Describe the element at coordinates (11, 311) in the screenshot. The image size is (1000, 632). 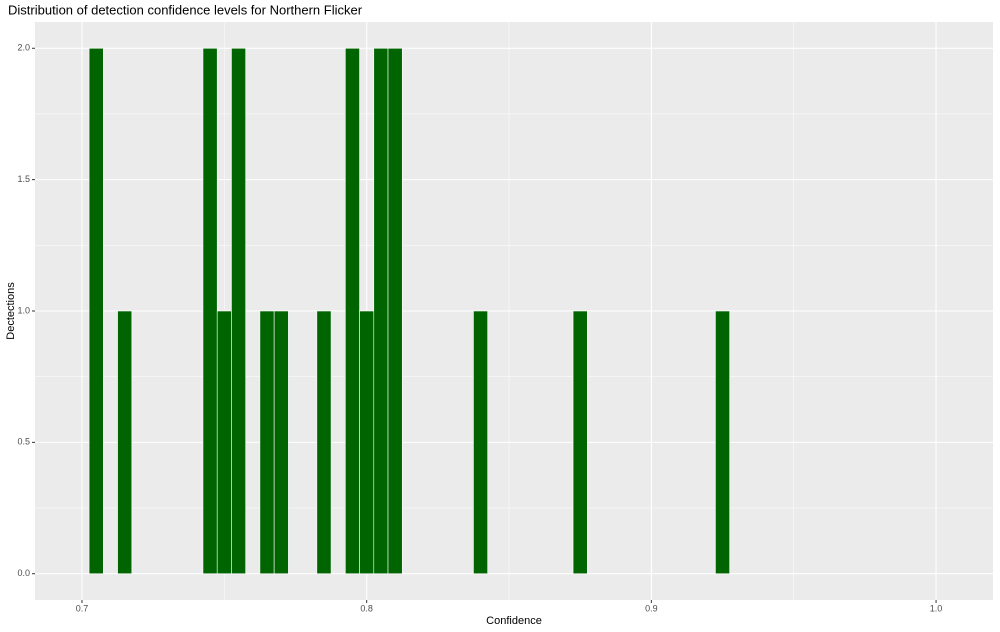
I see `y-axis-label: Dectections` at that location.